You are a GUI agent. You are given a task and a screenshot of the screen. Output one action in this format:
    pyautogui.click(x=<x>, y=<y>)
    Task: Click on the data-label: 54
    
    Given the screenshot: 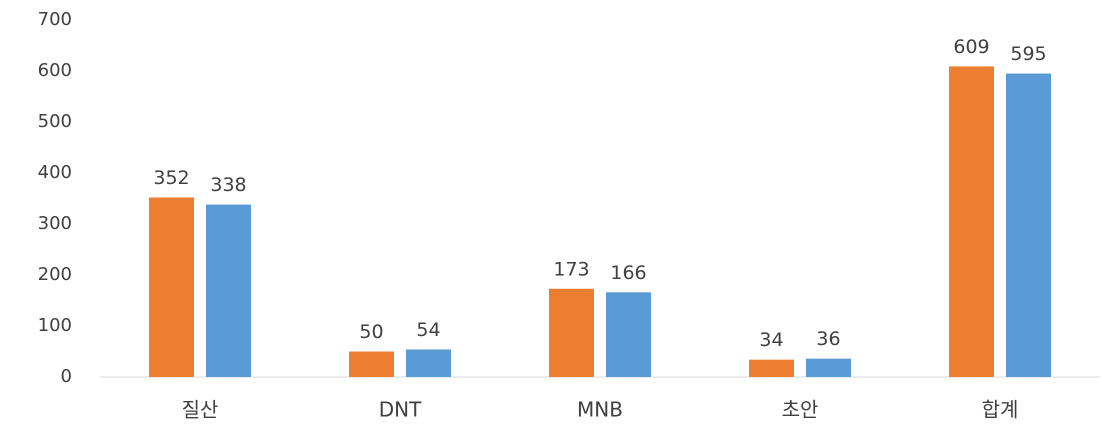 What is the action you would take?
    pyautogui.click(x=428, y=330)
    